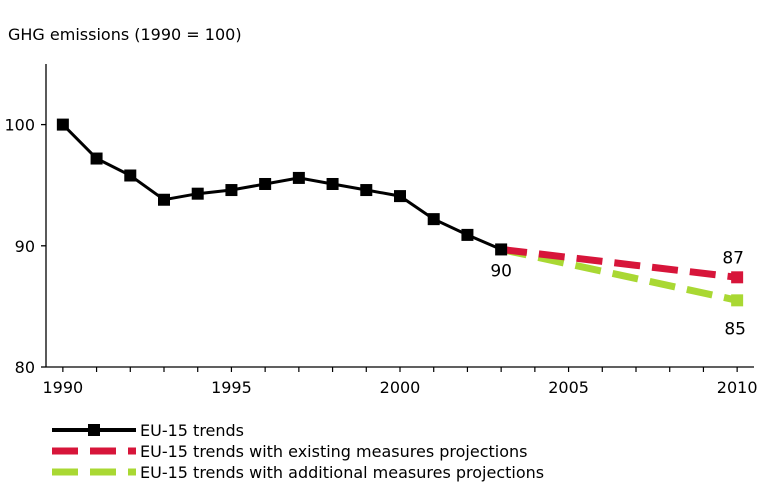 This screenshot has height=483, width=768. I want to click on x-tick-label: 1995, so click(231, 387).